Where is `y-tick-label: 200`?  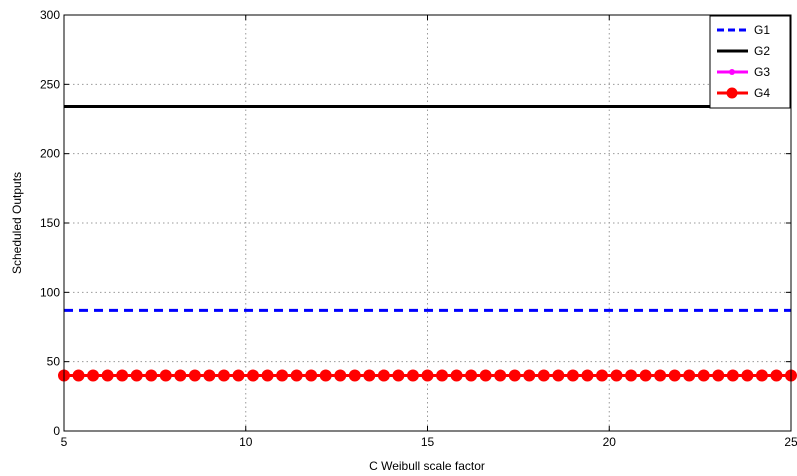 y-tick-label: 200 is located at coordinates (50, 154).